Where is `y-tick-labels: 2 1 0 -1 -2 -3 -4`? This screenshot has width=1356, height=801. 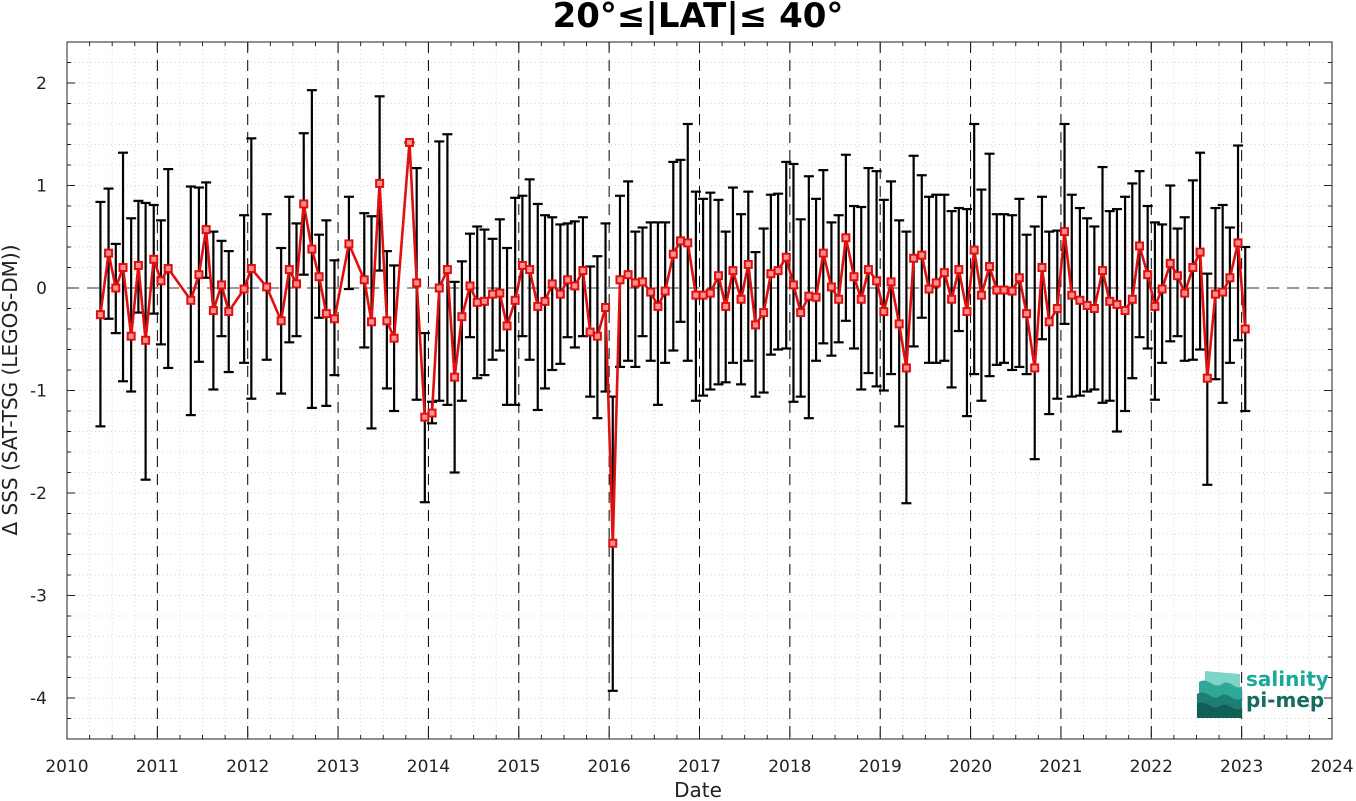 y-tick-labels: 2 1 0 -1 -2 -3 -4 is located at coordinates (38, 391).